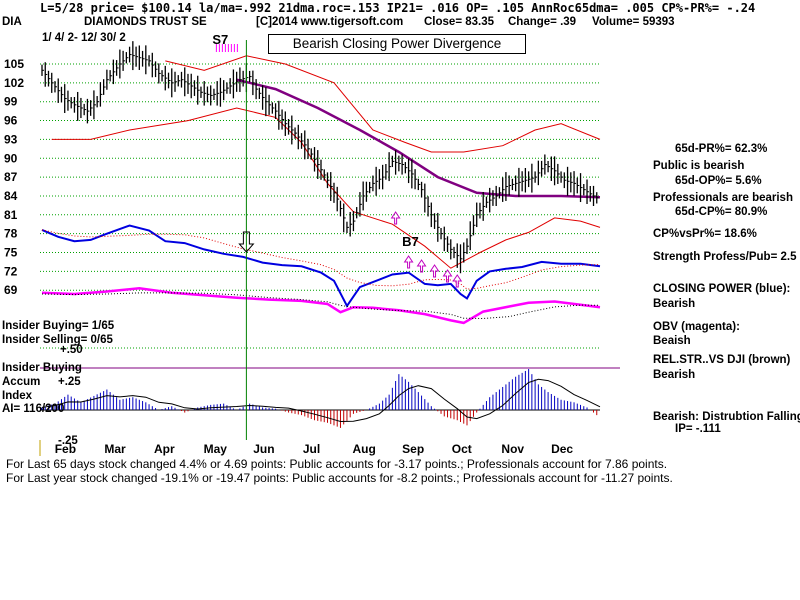 This screenshot has width=800, height=600. Describe the element at coordinates (699, 166) in the screenshot. I see `public-status: Public is bearish` at that location.